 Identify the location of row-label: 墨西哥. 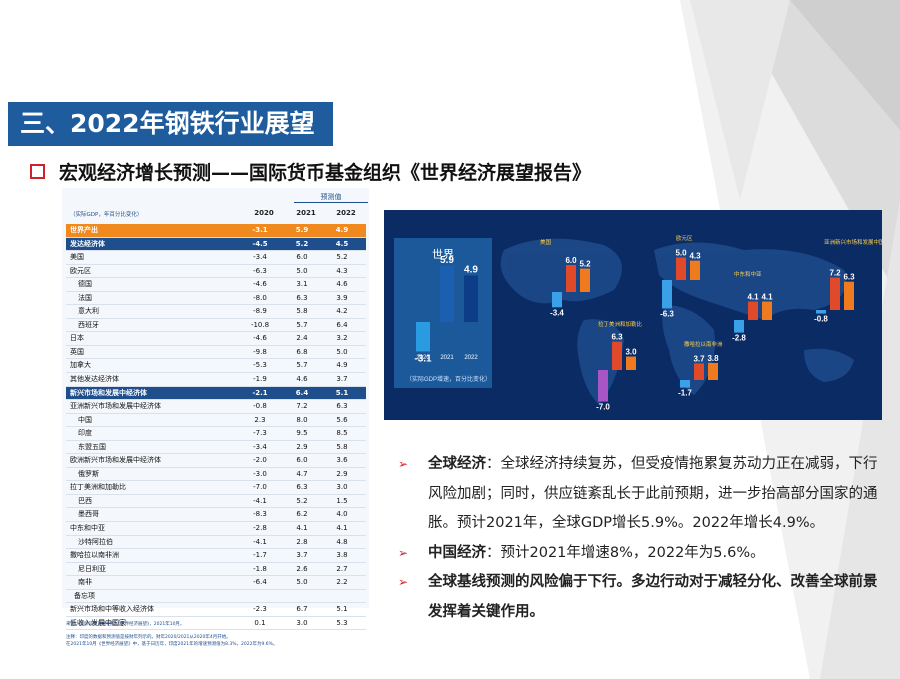
(88, 514).